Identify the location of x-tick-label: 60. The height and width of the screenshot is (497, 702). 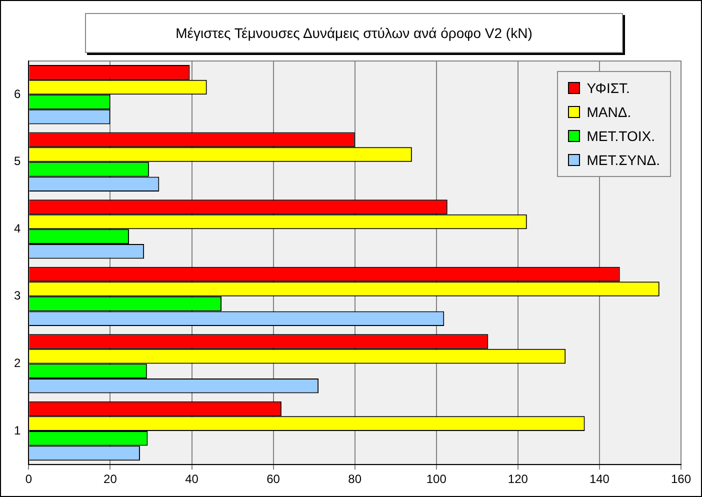
(273, 479).